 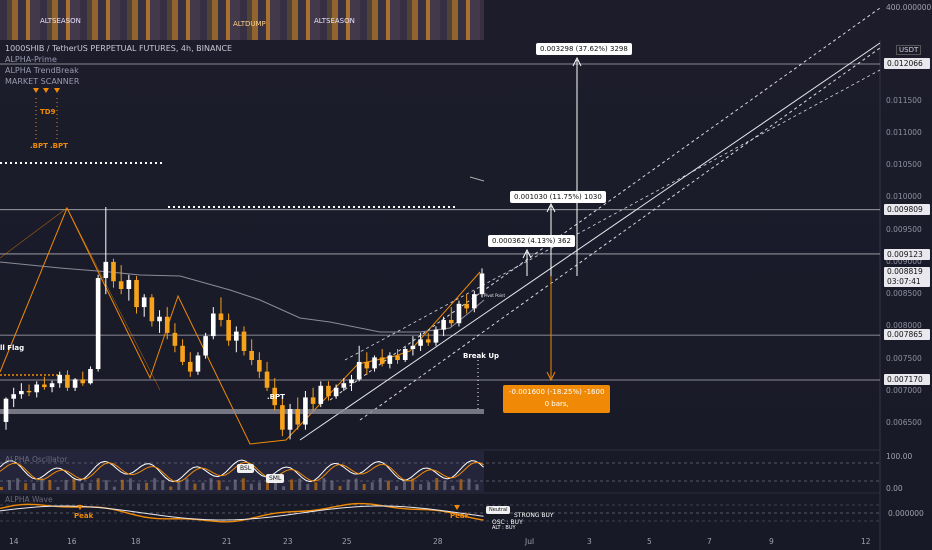 I want to click on pivot-bar, so click(x=242, y=411).